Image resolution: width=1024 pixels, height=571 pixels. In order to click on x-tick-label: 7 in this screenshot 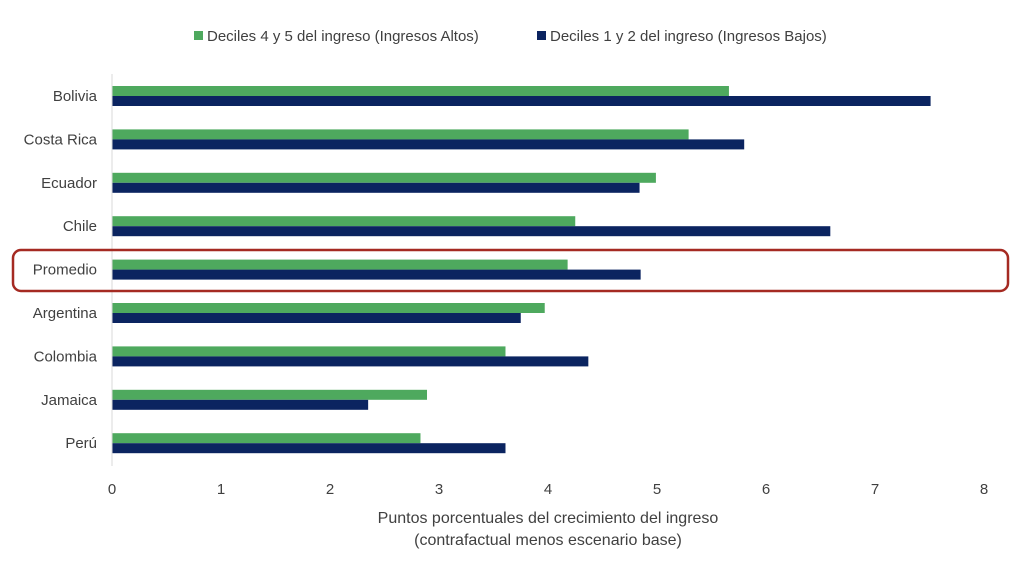, I will do `click(875, 489)`.